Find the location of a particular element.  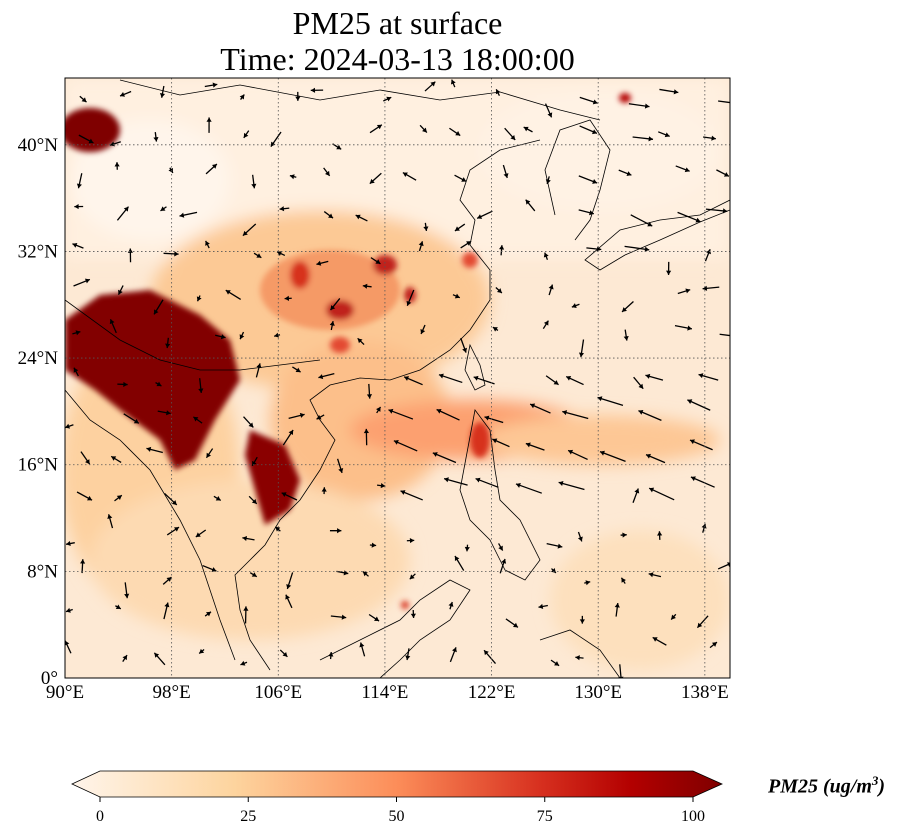

y-tick-label: 32°N is located at coordinates (38, 251).